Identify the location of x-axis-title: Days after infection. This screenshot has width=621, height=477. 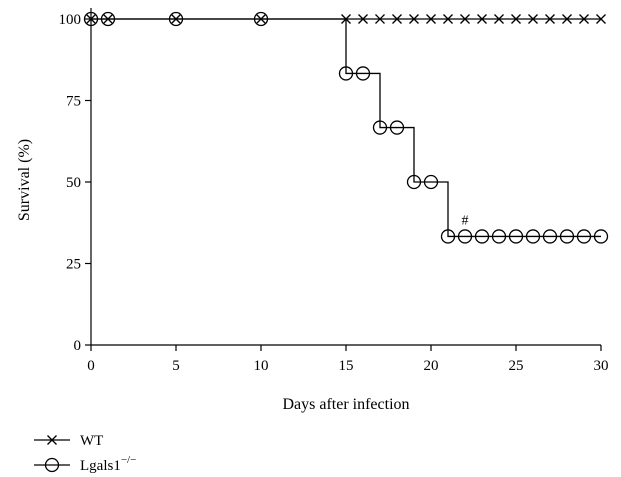
(345, 404).